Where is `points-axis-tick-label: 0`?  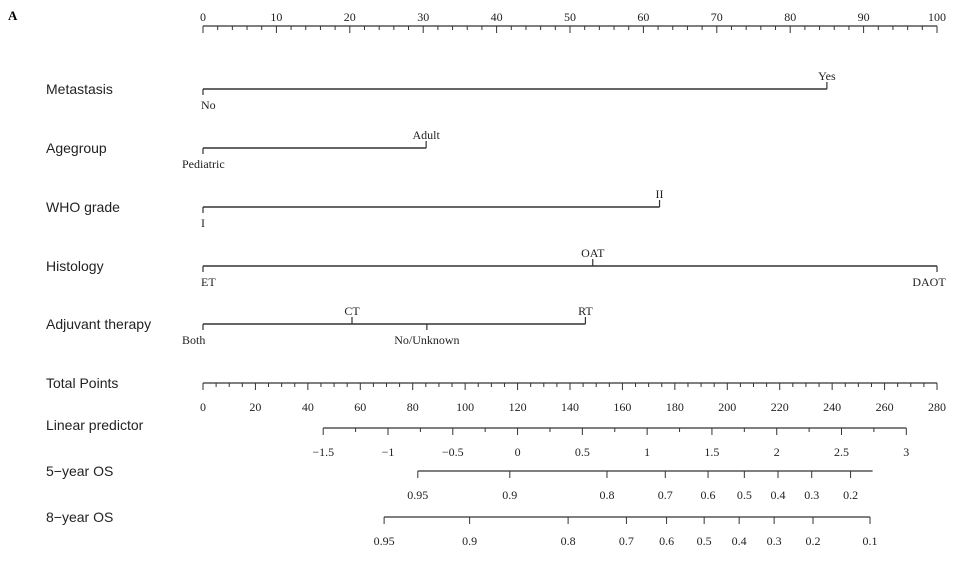
points-axis-tick-label: 0 is located at coordinates (203, 17).